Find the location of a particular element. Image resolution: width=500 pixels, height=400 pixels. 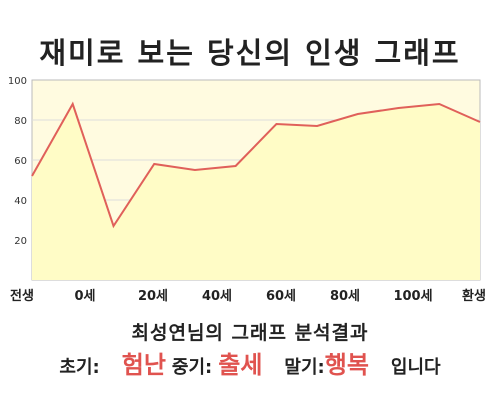

y-tick-label: 40 is located at coordinates (20, 201).